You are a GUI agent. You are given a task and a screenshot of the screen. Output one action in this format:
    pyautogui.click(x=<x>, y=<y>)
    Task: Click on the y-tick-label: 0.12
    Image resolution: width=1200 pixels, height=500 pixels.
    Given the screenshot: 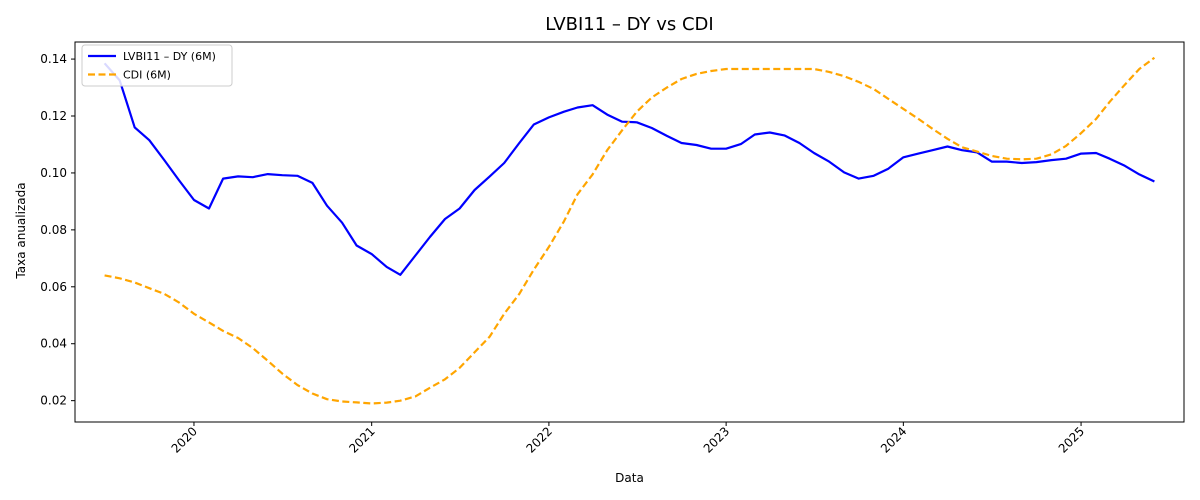 What is the action you would take?
    pyautogui.click(x=53, y=116)
    